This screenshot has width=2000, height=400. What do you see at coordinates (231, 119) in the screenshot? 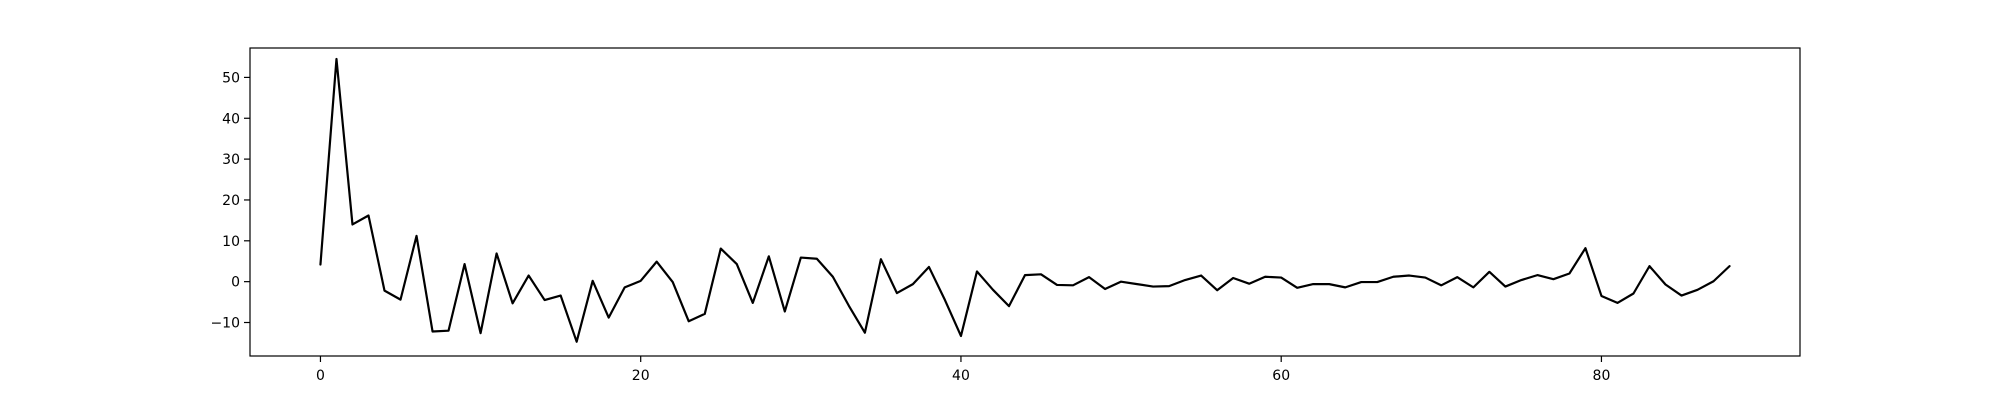
I see `y-tick-label: 40` at bounding box center [231, 119].